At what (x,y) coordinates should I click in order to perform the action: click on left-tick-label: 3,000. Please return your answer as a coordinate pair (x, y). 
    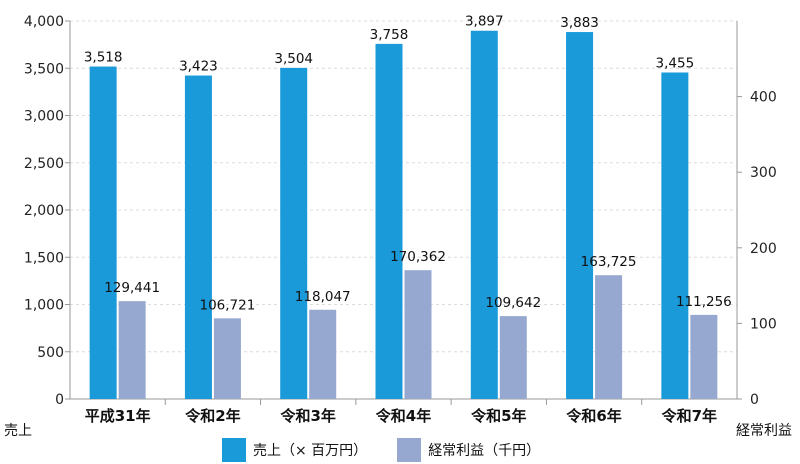
    Looking at the image, I should click on (44, 117).